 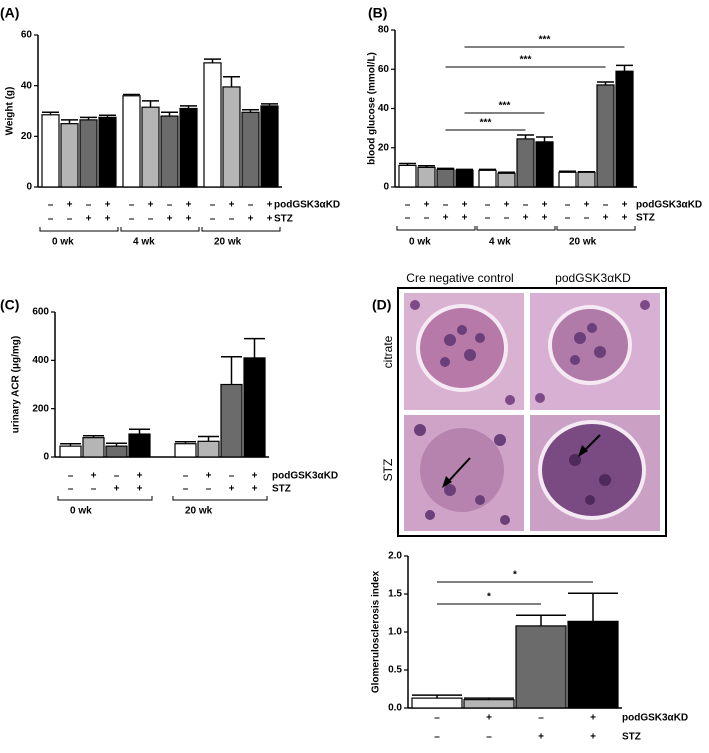 I want to click on y-tick-label: 1.5, so click(x=395, y=594).